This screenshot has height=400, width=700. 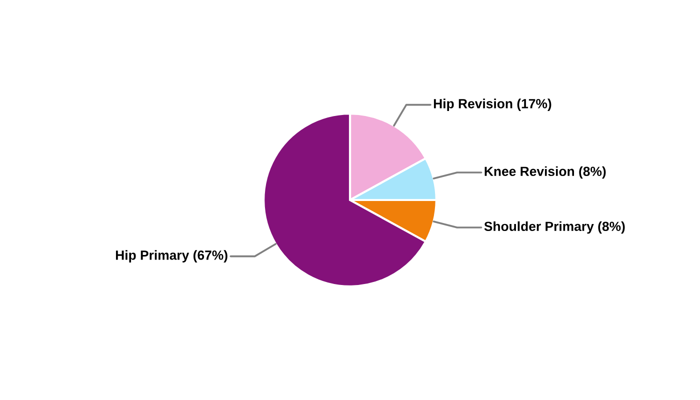 What do you see at coordinates (172, 256) in the screenshot?
I see `slice-label: Hip Primary (67%)` at bounding box center [172, 256].